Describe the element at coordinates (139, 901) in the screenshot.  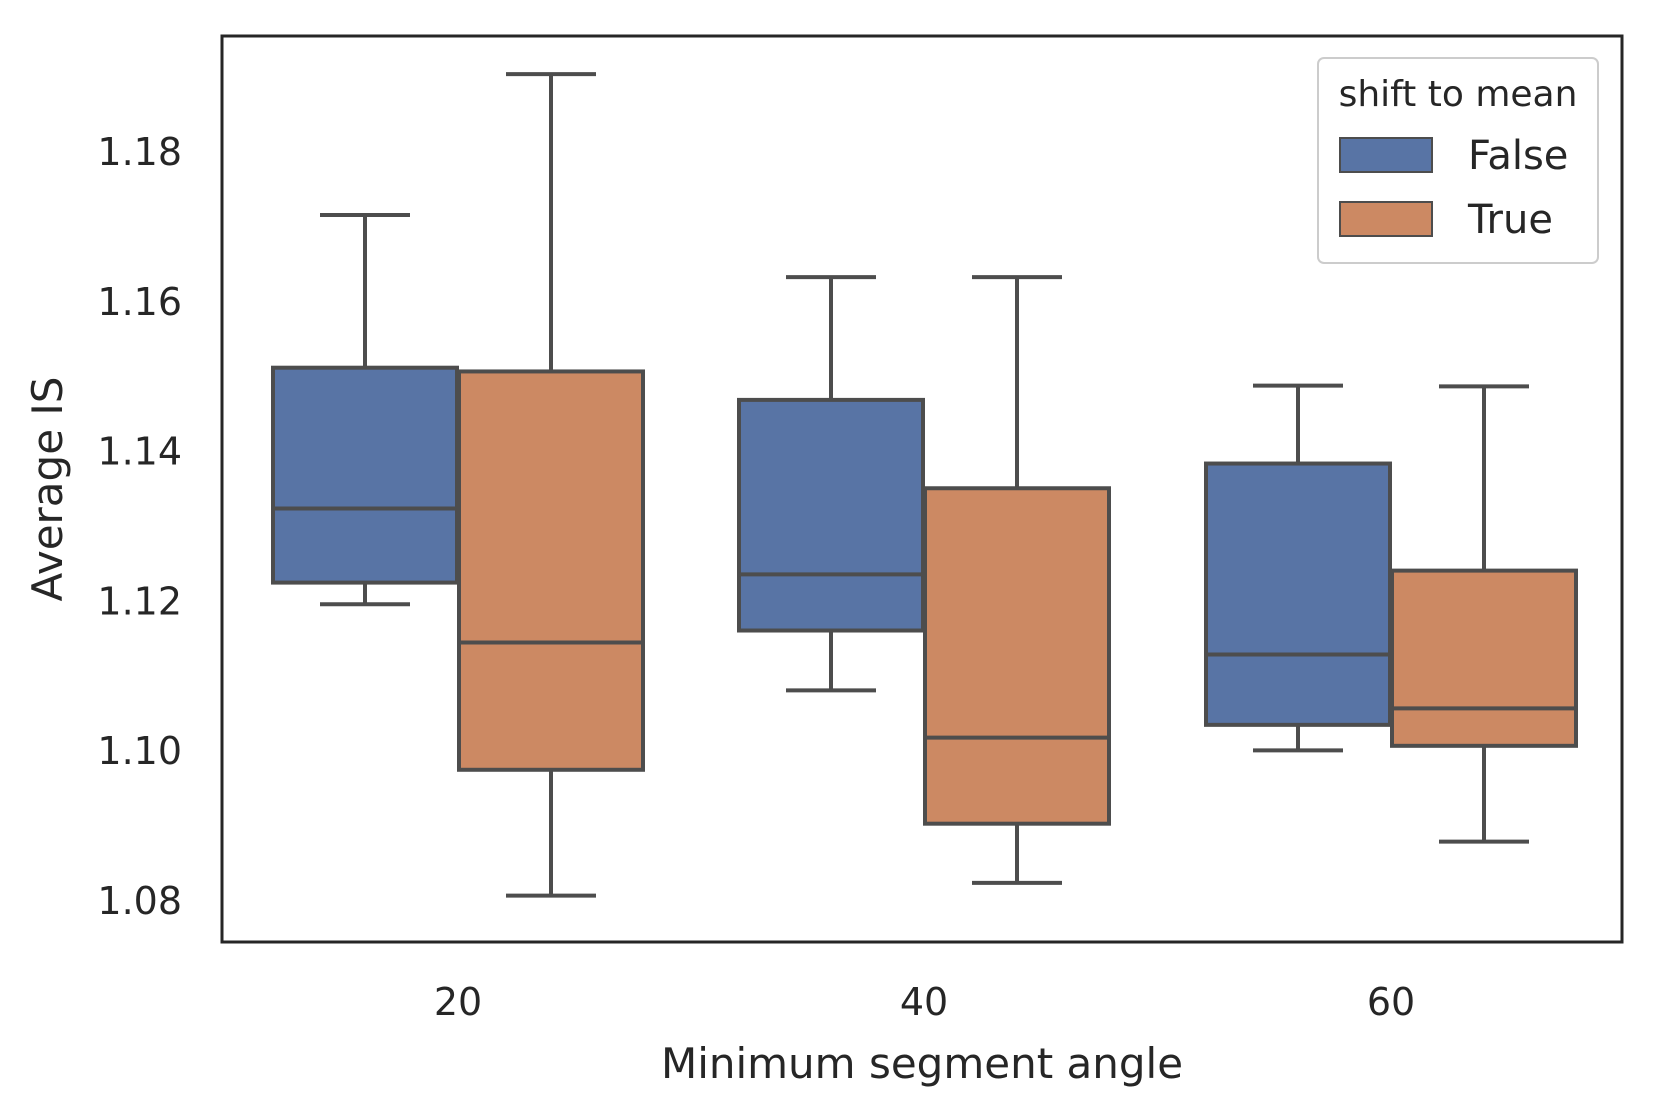
I see `y-tick-label: 1.08` at that location.